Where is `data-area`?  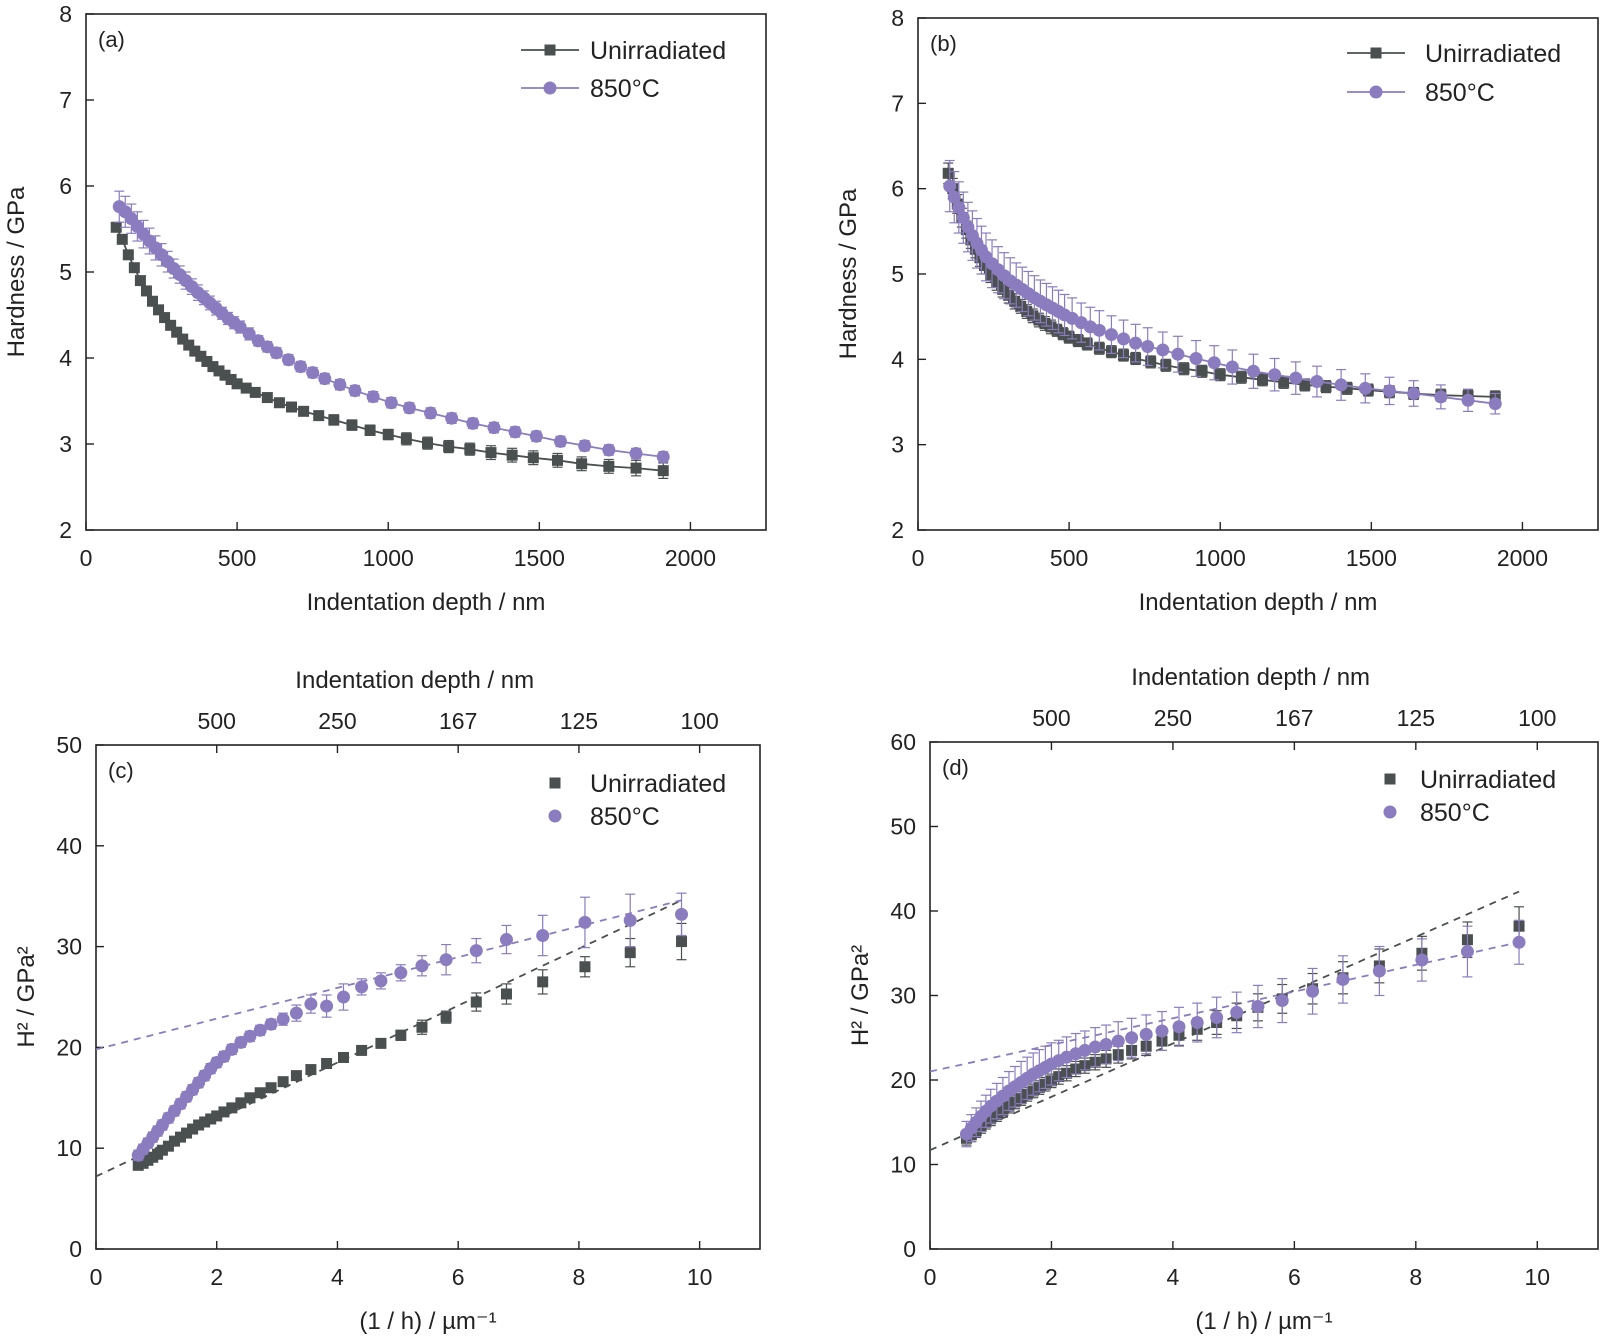
data-area is located at coordinates (392, 1035).